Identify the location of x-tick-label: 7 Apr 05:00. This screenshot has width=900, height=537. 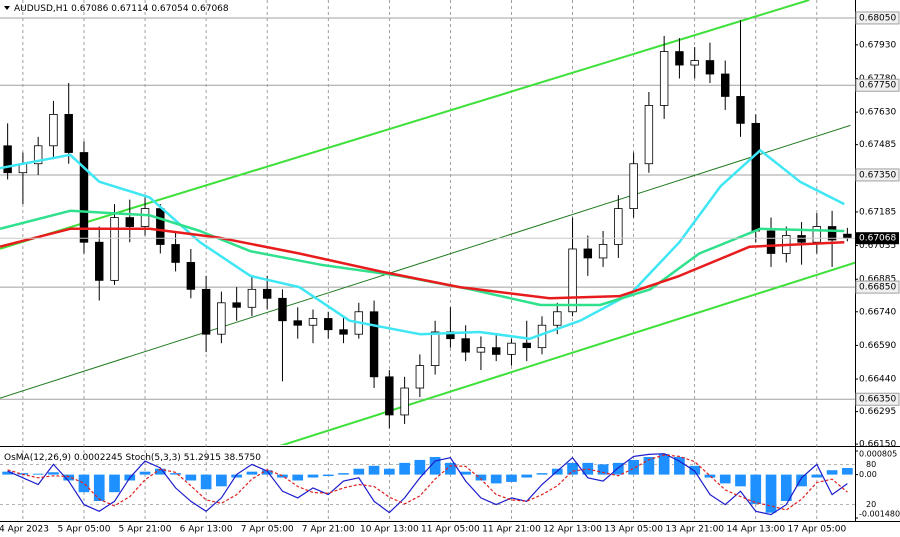
(267, 530).